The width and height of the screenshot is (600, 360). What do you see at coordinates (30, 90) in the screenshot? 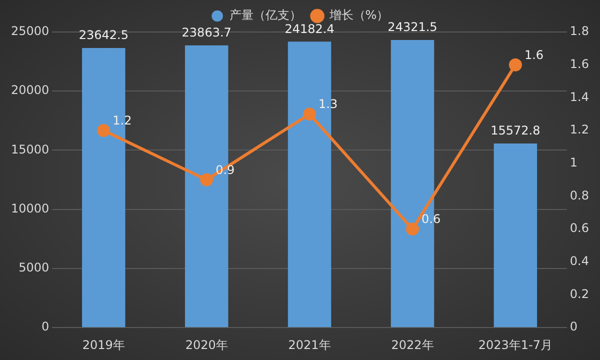
I see `y-tick-label: 20000` at bounding box center [30, 90].